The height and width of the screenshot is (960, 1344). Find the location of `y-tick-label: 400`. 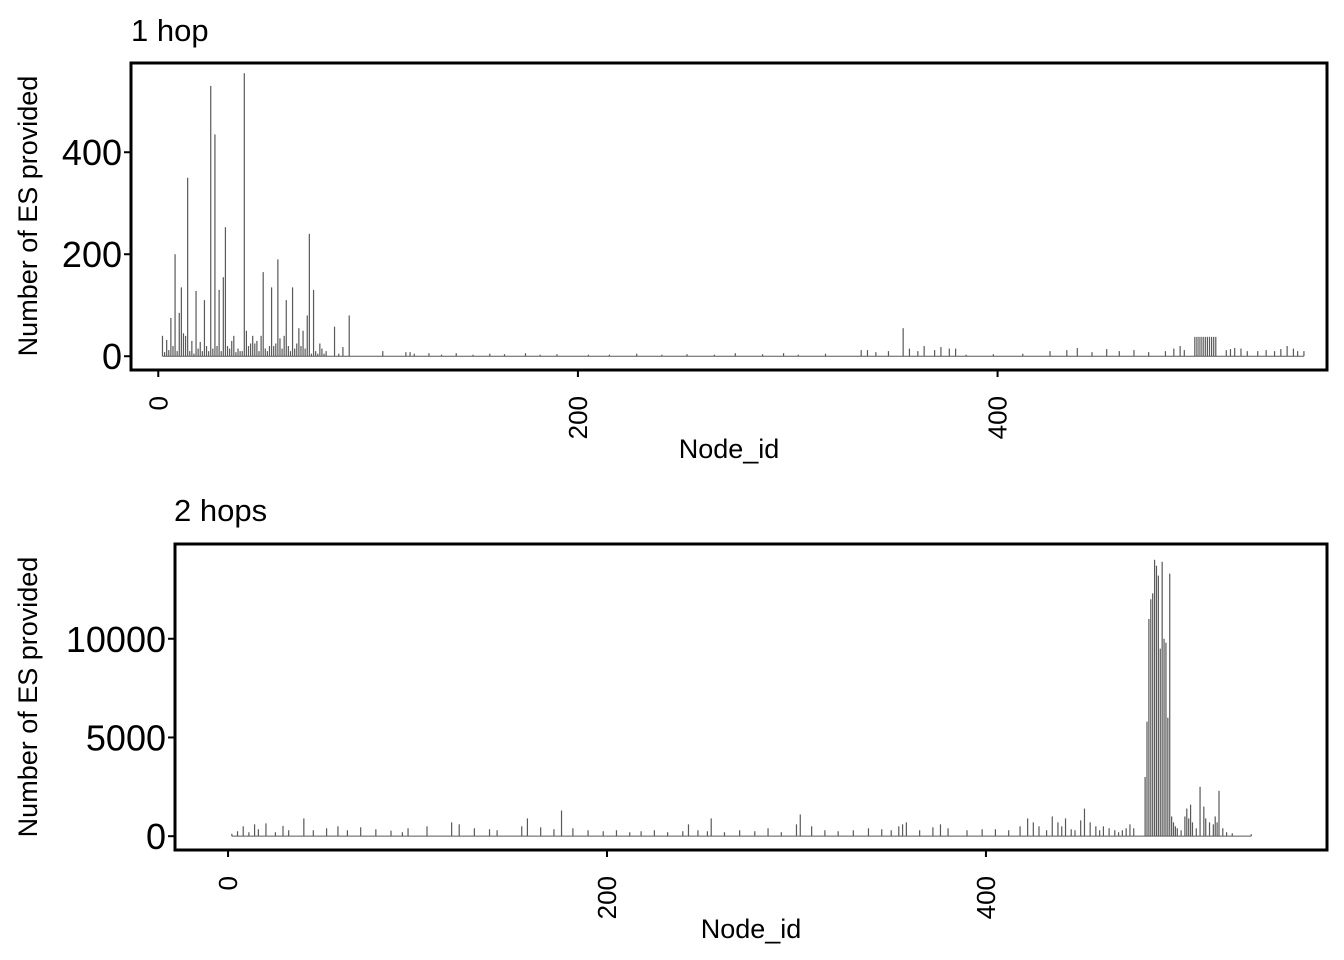

y-tick-label: 400 is located at coordinates (92, 152).